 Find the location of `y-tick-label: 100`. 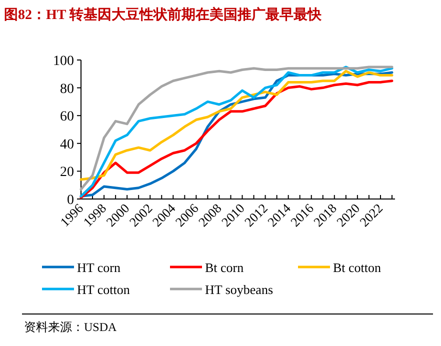

y-tick-label: 100 is located at coordinates (63, 61).